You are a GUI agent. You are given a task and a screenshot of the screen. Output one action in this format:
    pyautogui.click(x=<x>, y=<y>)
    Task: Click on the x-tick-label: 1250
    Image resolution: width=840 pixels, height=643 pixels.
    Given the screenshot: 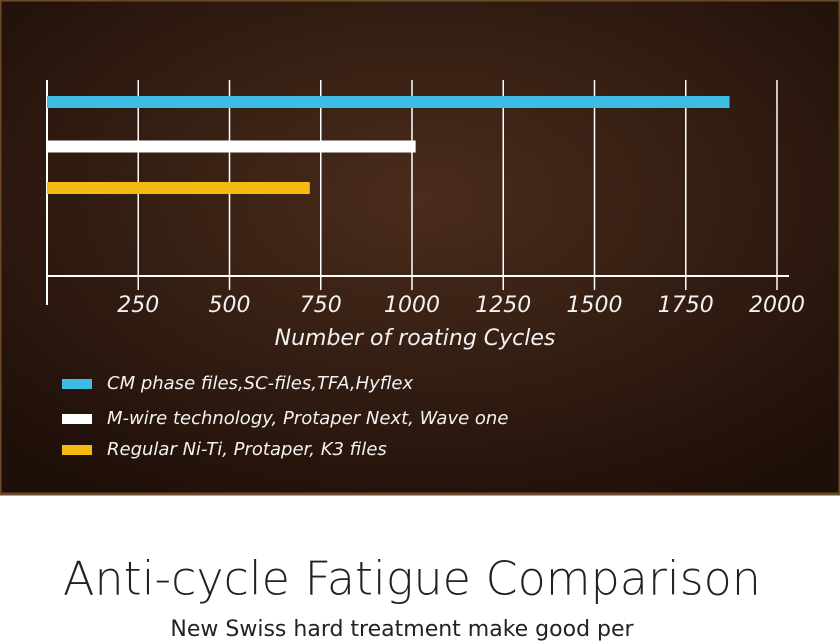 What is the action you would take?
    pyautogui.click(x=503, y=305)
    